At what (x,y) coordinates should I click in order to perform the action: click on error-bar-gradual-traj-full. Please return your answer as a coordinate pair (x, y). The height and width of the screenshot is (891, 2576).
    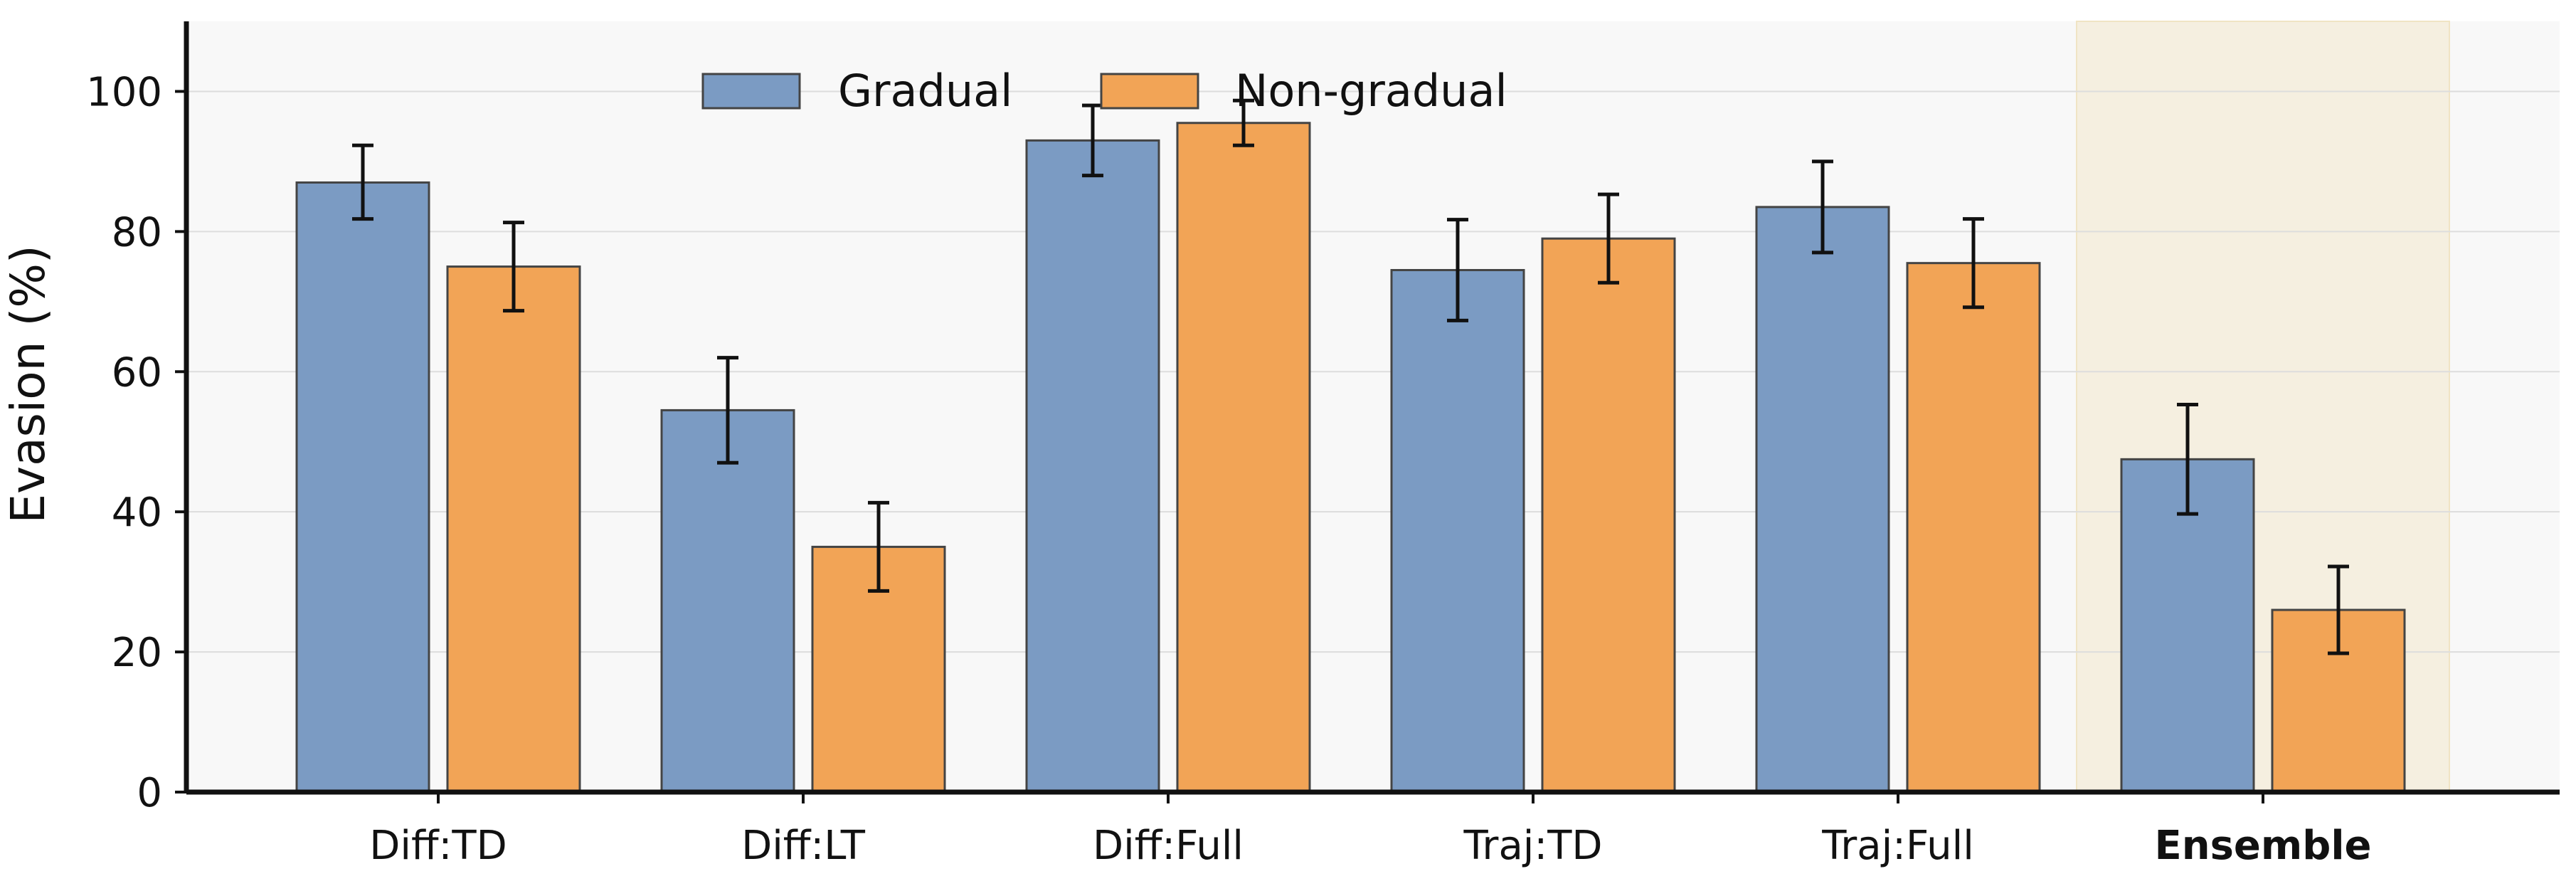
    Looking at the image, I should click on (1823, 207).